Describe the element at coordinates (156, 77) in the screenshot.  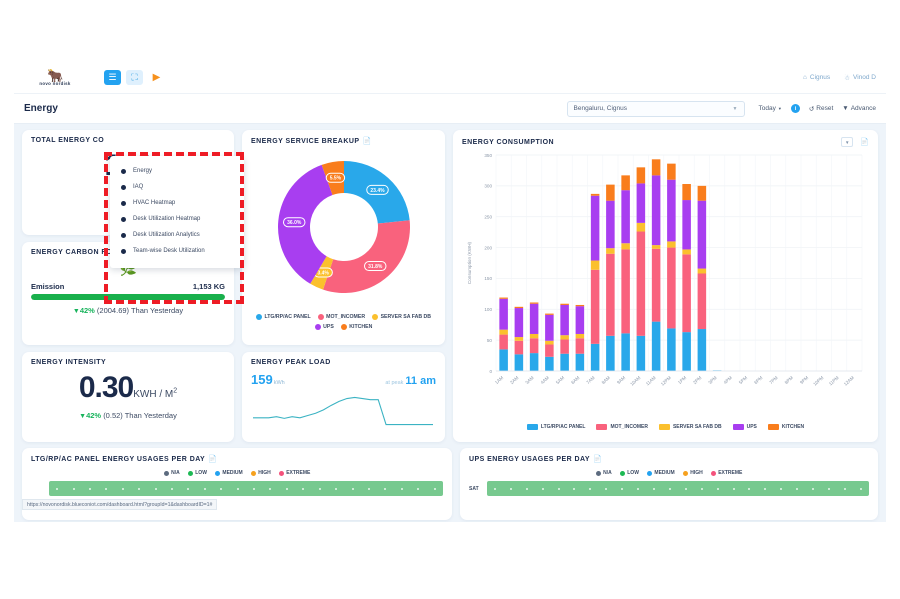
I see `video-view-icon: ▶` at that location.